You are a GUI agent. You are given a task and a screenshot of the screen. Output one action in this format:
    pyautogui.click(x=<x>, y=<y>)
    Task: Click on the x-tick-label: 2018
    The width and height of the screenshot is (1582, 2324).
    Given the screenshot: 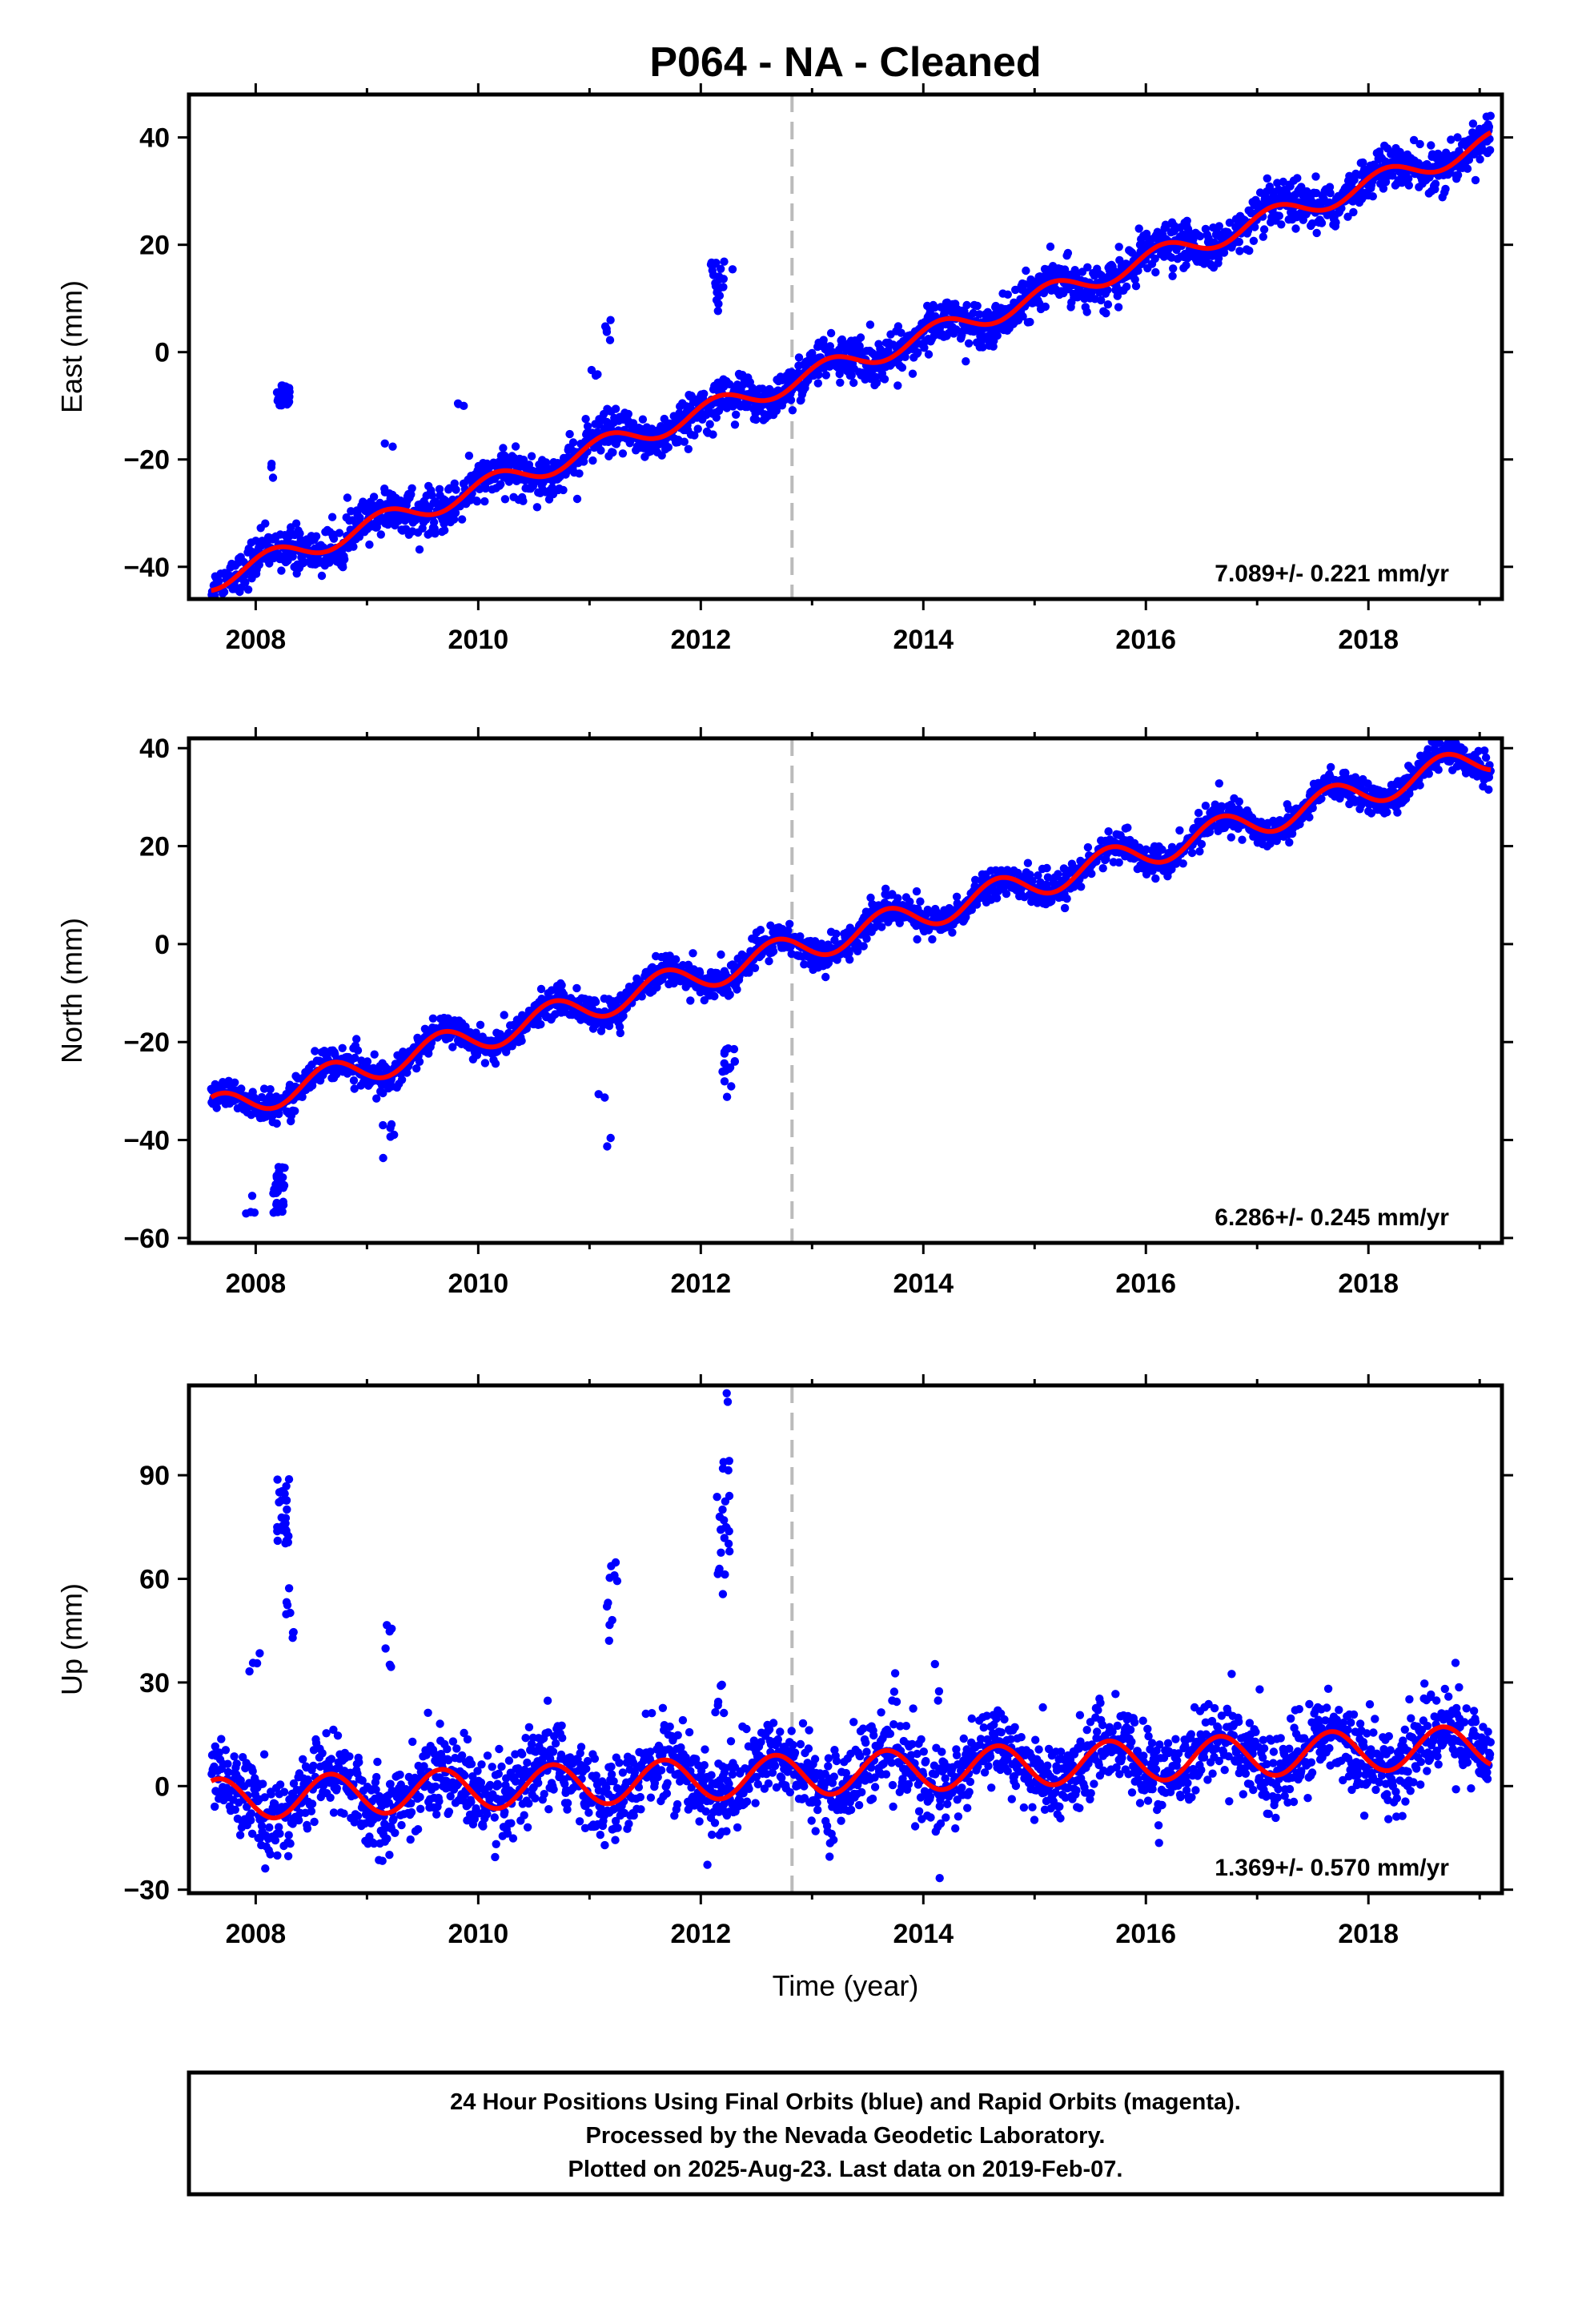 What is the action you would take?
    pyautogui.click(x=1368, y=1284)
    